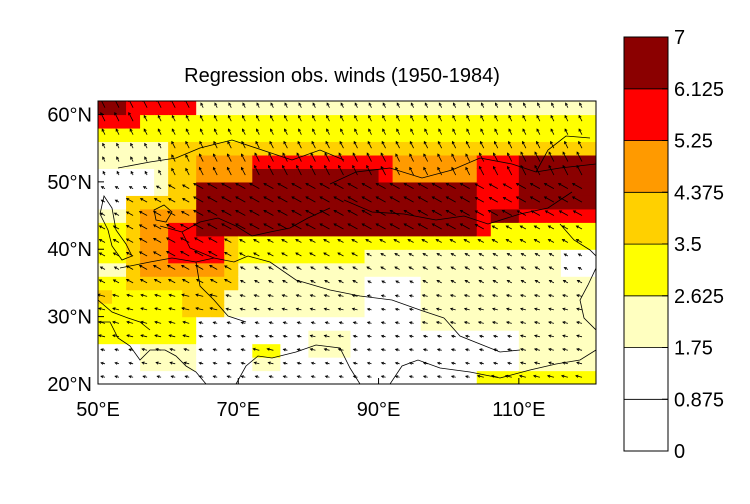 Image resolution: width=750 pixels, height=504 pixels. What do you see at coordinates (563, 154) in the screenshot?
I see `border-russia-china-east` at bounding box center [563, 154].